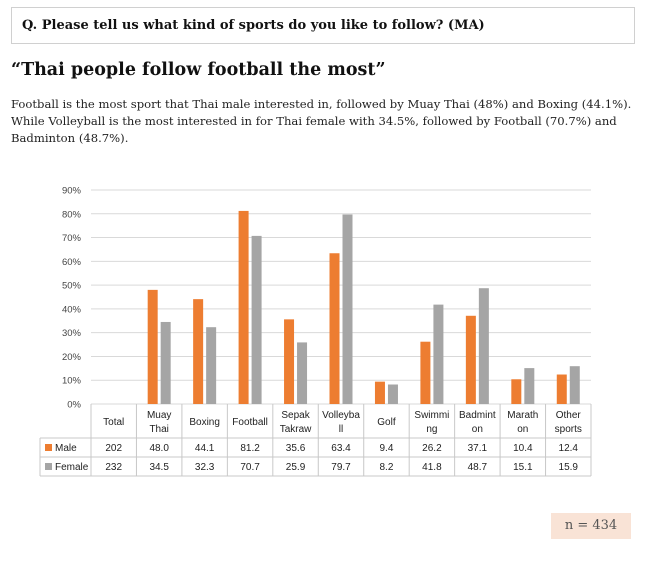 This screenshot has height=568, width=646. Describe the element at coordinates (568, 429) in the screenshot. I see `category-label: sports` at that location.